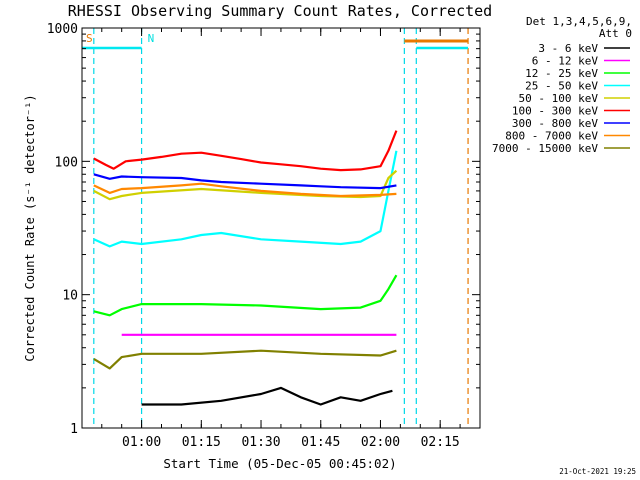  Describe the element at coordinates (151, 38) in the screenshot. I see `flag-label-n: N` at that location.